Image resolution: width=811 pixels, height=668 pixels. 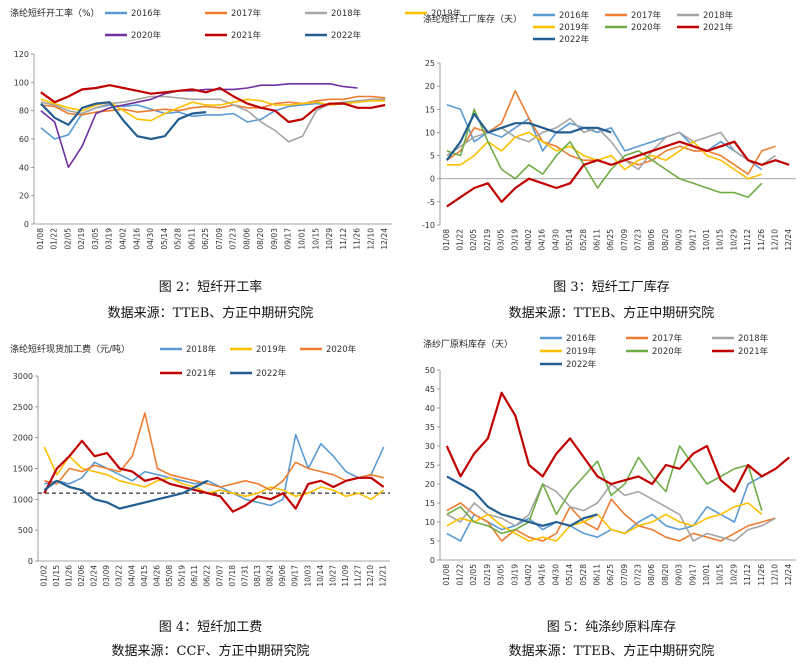 I want to click on x-tick-label: 02/24, so click(x=94, y=576).